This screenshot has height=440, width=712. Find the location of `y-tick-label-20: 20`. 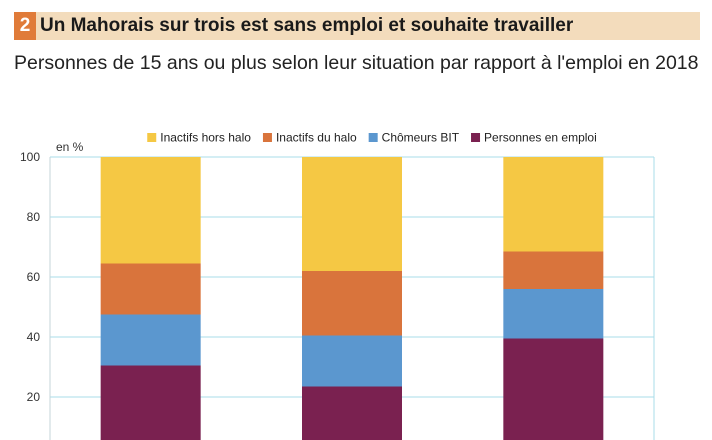

y-tick-label-20: 20 is located at coordinates (34, 397).